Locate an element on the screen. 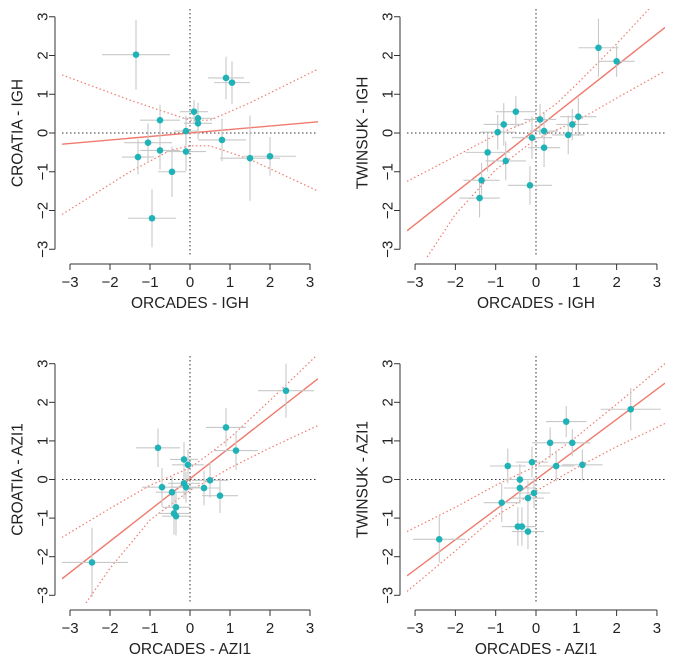 The height and width of the screenshot is (659, 675). y-axis-label: TWINSUK - AZI1 is located at coordinates (363, 479).